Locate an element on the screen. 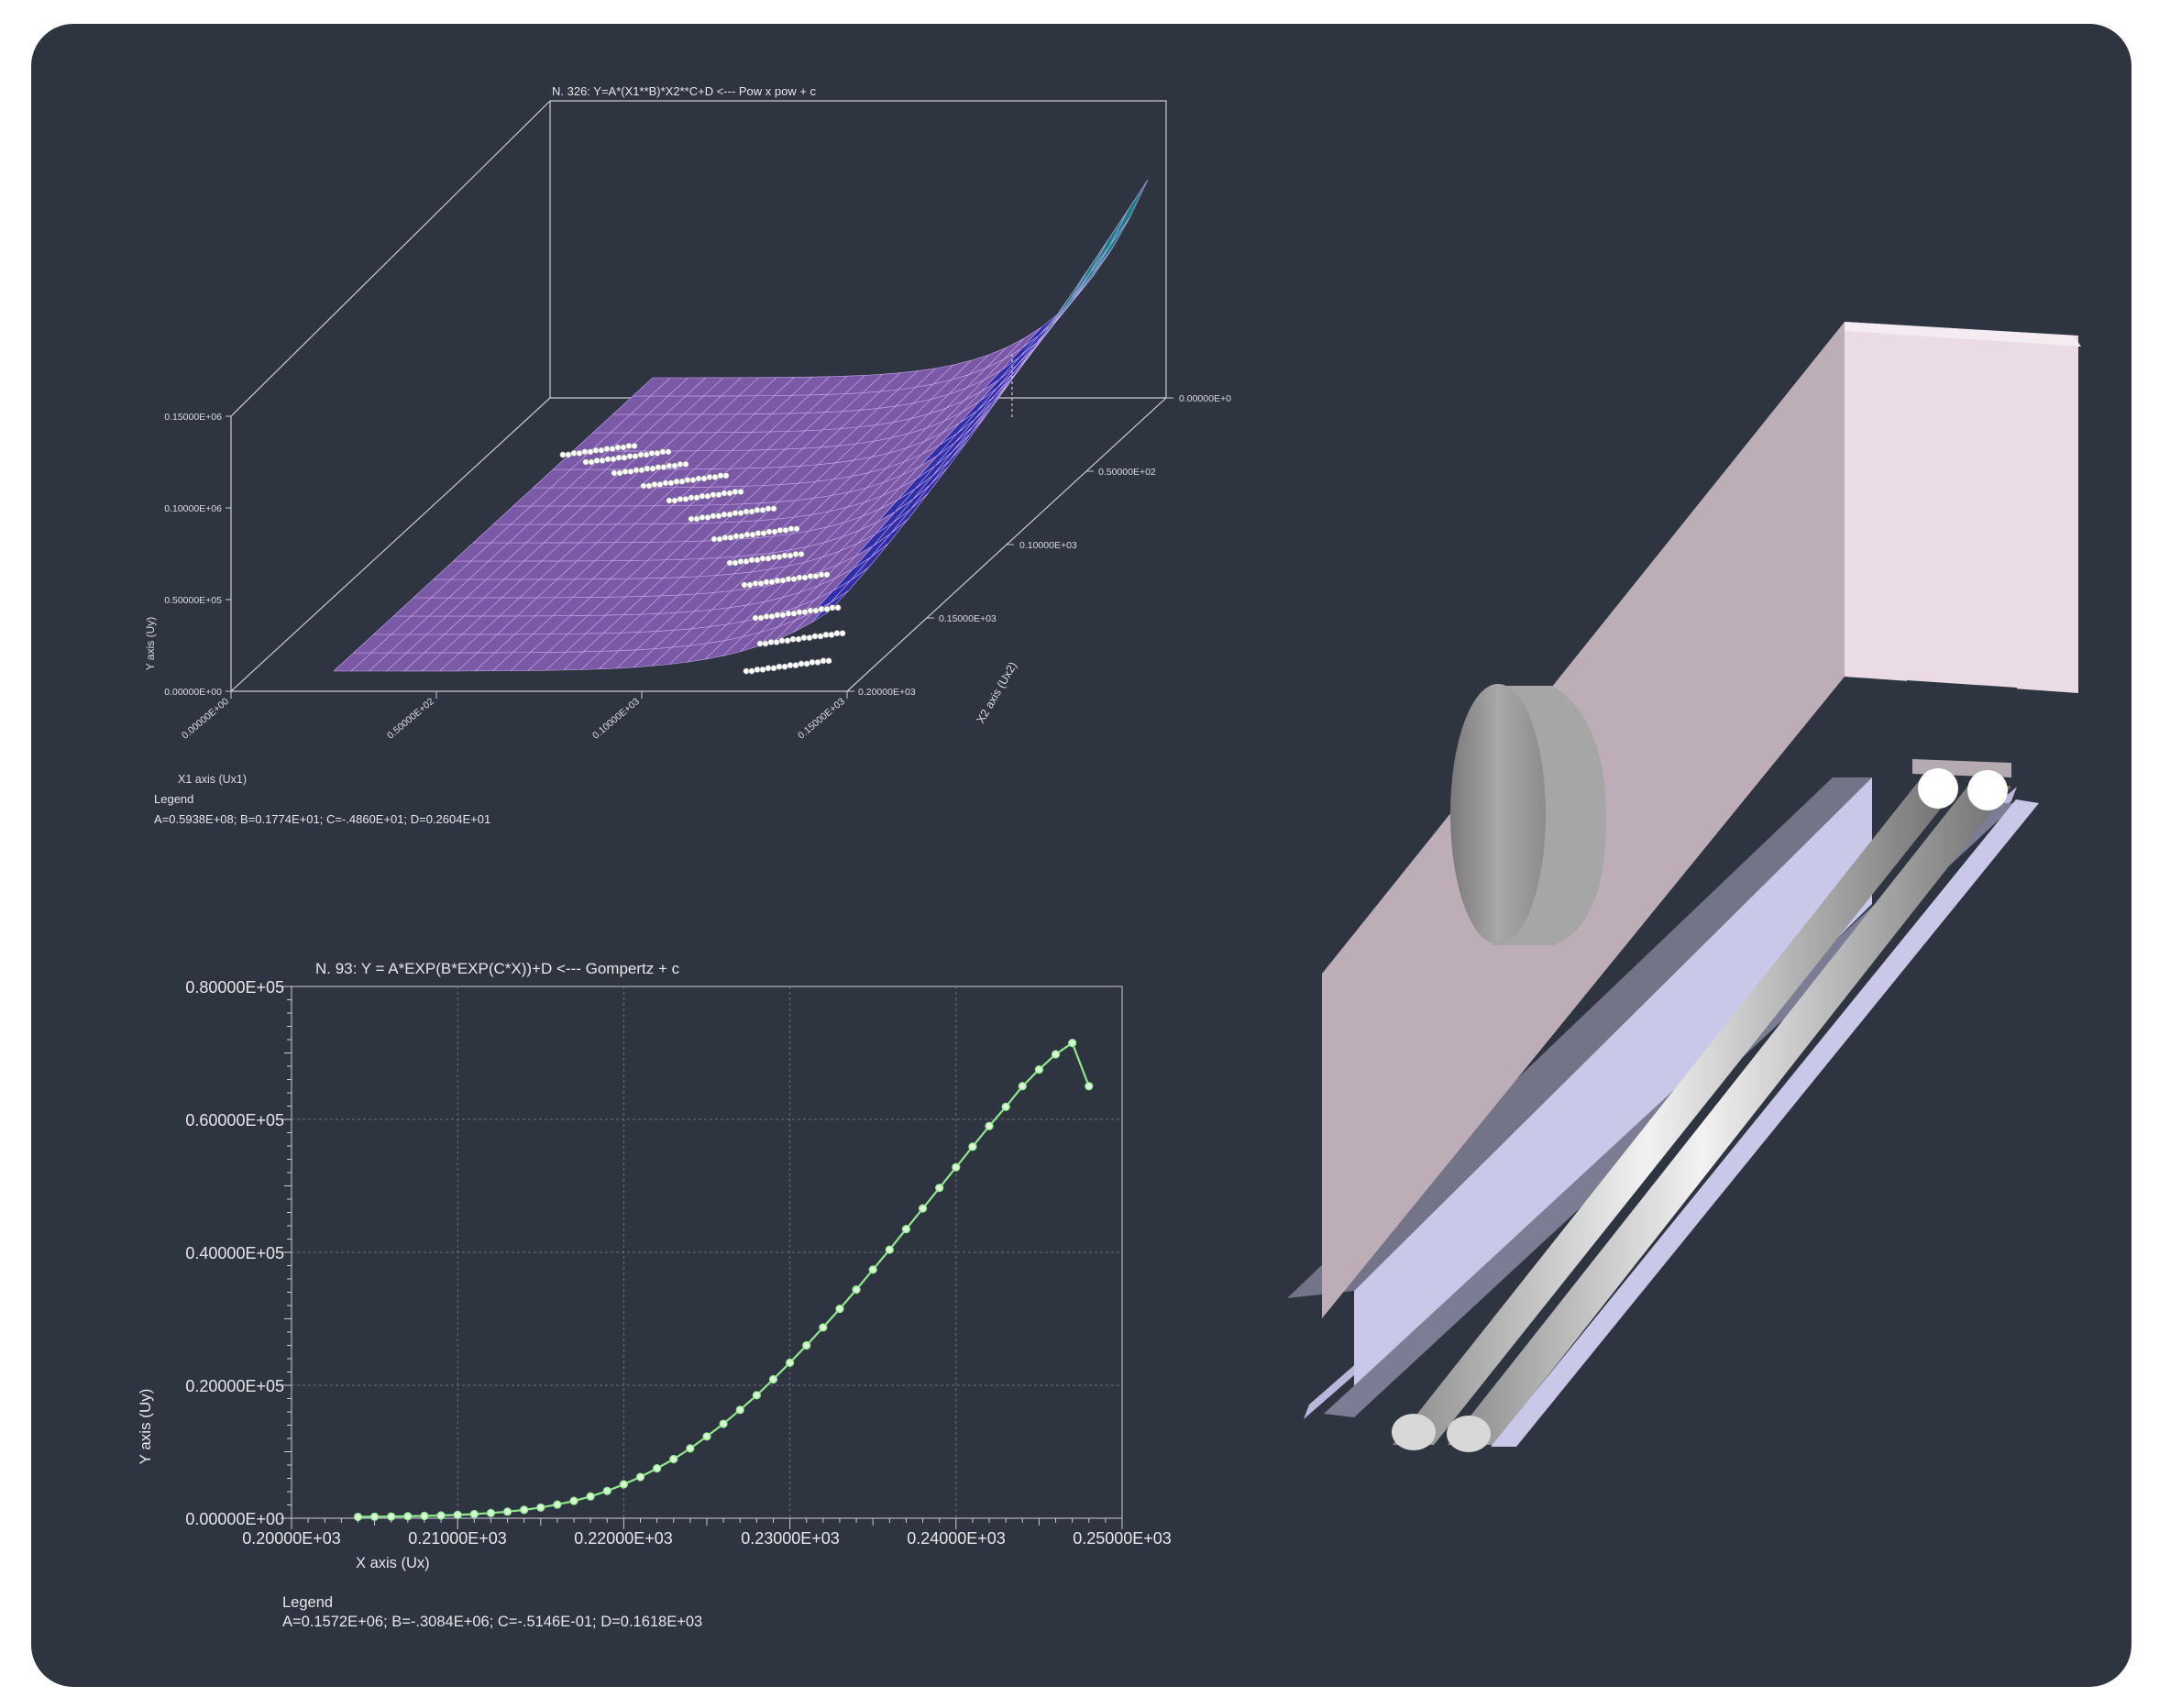 This screenshot has height=1708, width=2159. series-points is located at coordinates (723, 1280).